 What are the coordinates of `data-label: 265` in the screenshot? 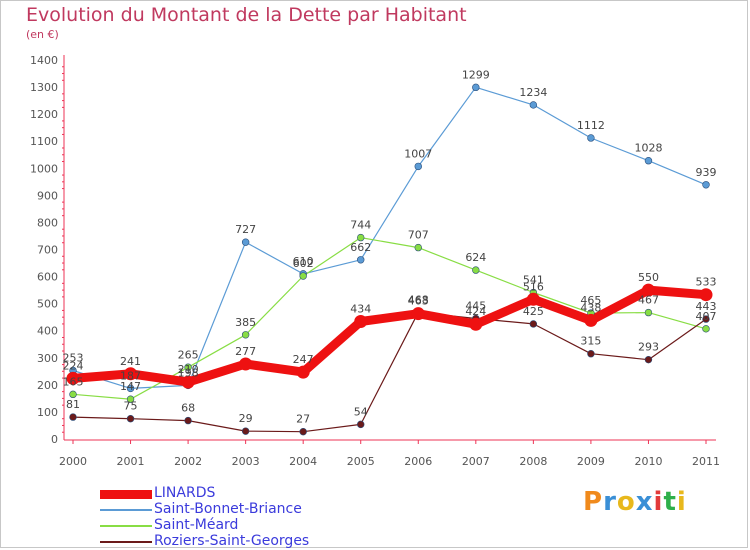 It's located at (188, 354).